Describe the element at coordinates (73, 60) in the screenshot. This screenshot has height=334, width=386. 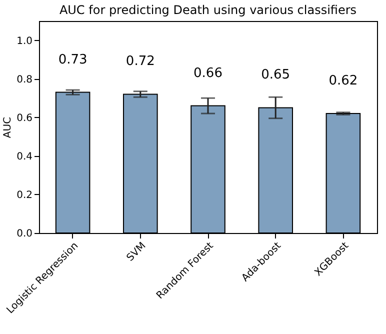
I see `data-label: 0.73` at that location.